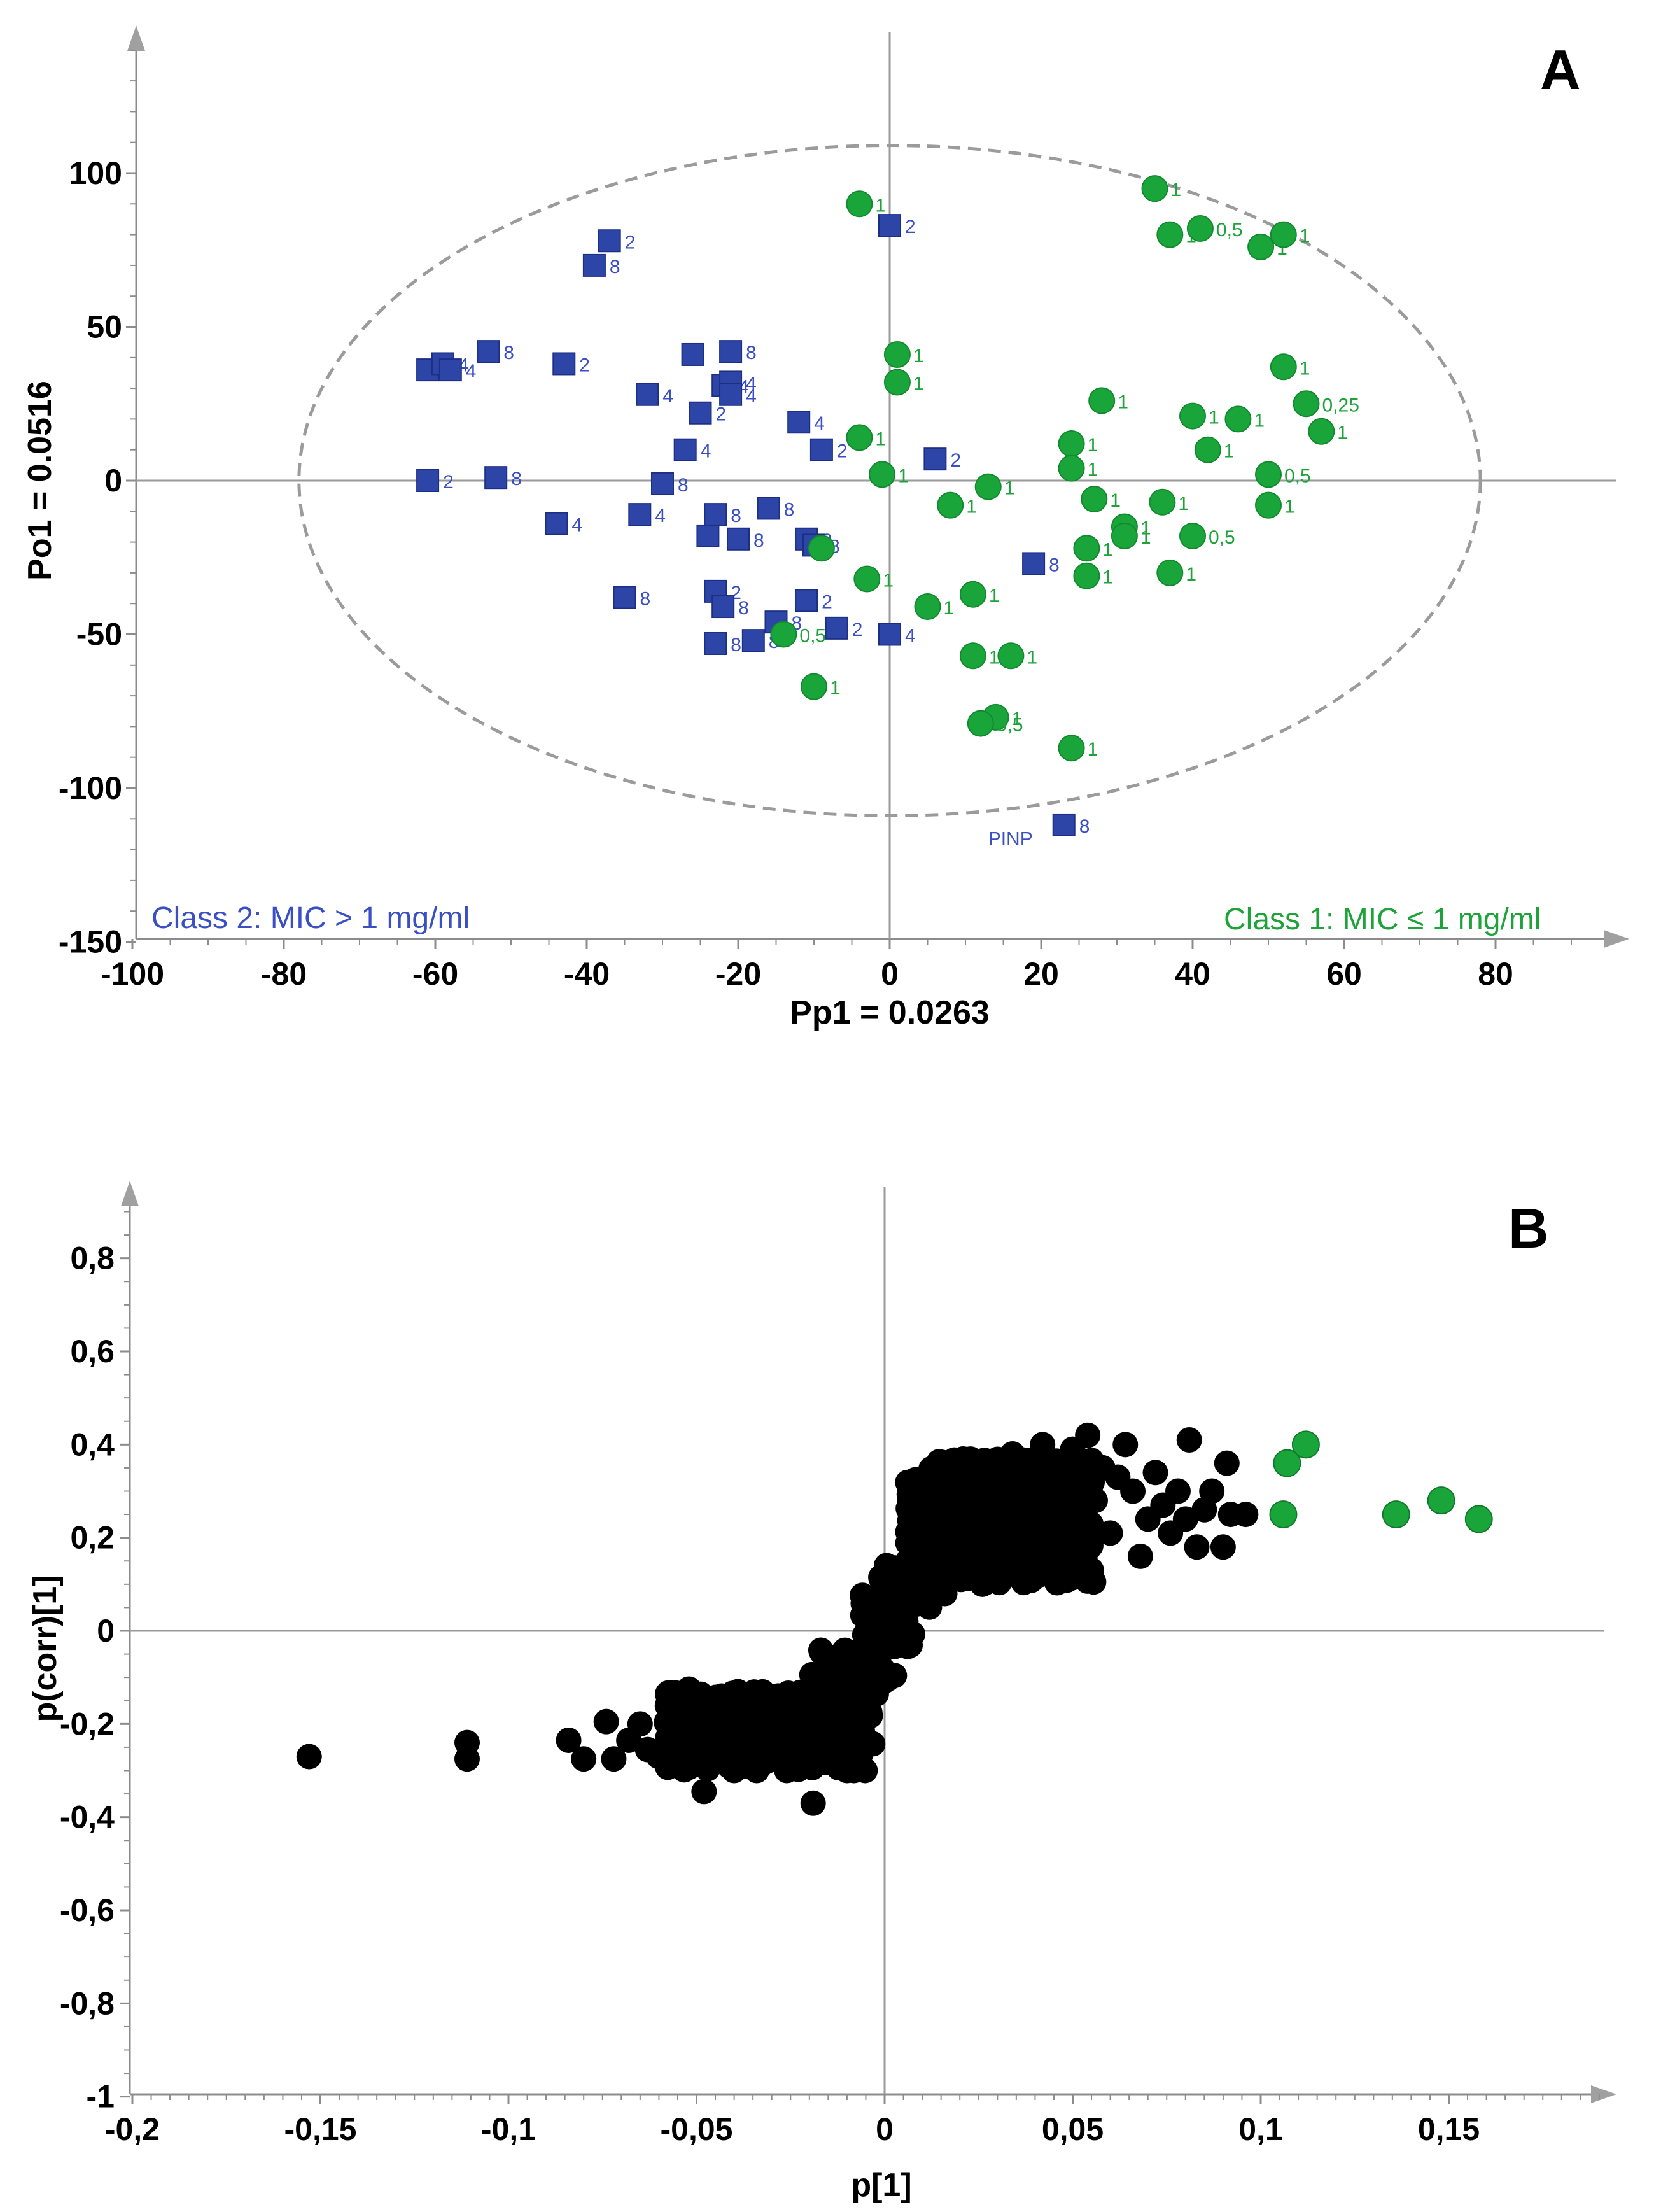 The height and width of the screenshot is (2212, 1654). What do you see at coordinates (104, 327) in the screenshot?
I see `panel-a-y-tick-label: 50` at bounding box center [104, 327].